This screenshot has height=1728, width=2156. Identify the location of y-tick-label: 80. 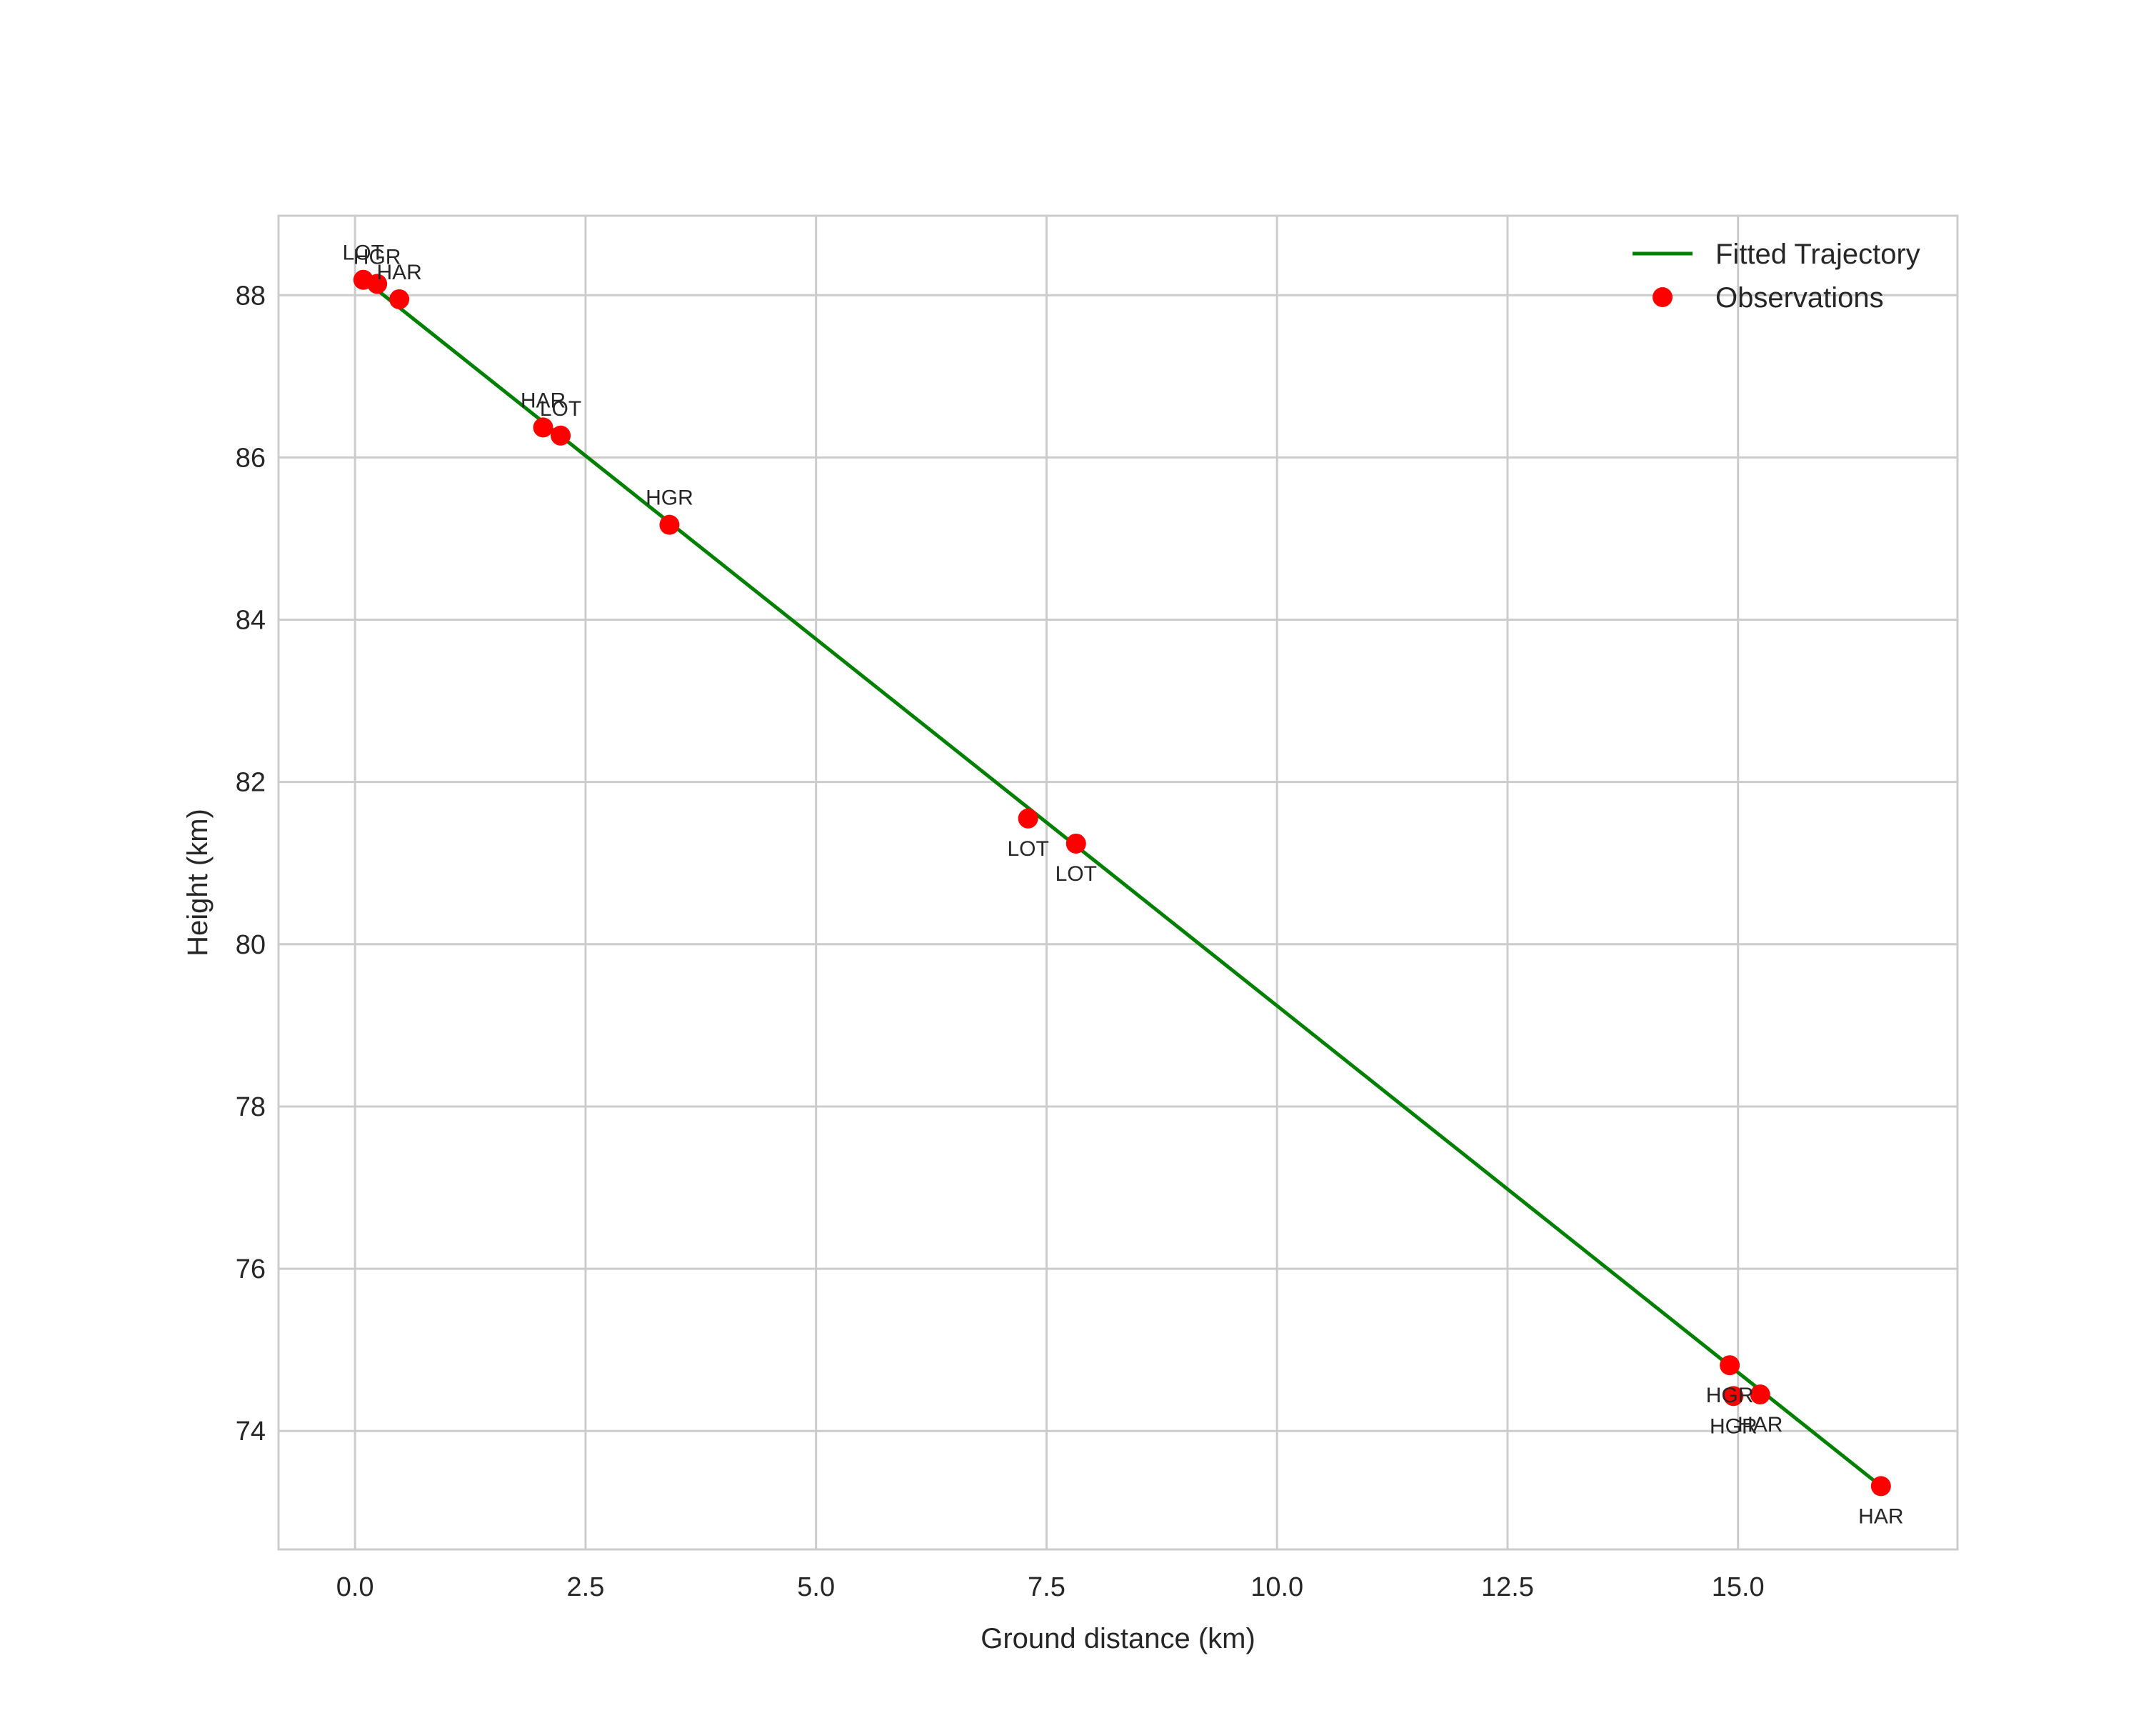
(251, 945).